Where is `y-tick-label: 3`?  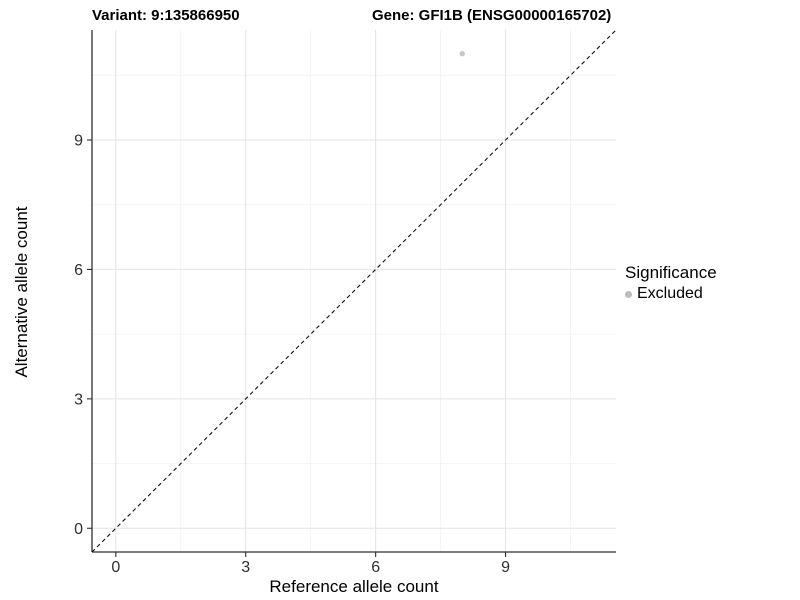 y-tick-label: 3 is located at coordinates (78, 399).